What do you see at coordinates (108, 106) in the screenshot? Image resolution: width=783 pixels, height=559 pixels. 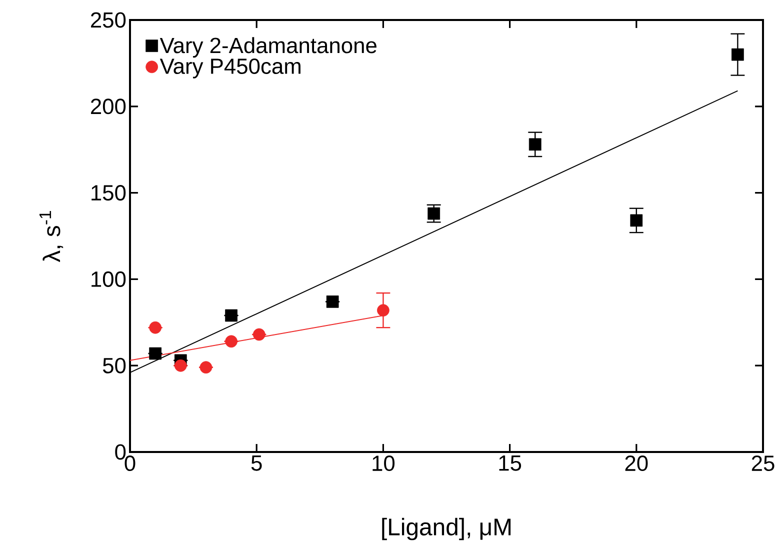 I see `y-tick-label: 200` at bounding box center [108, 106].